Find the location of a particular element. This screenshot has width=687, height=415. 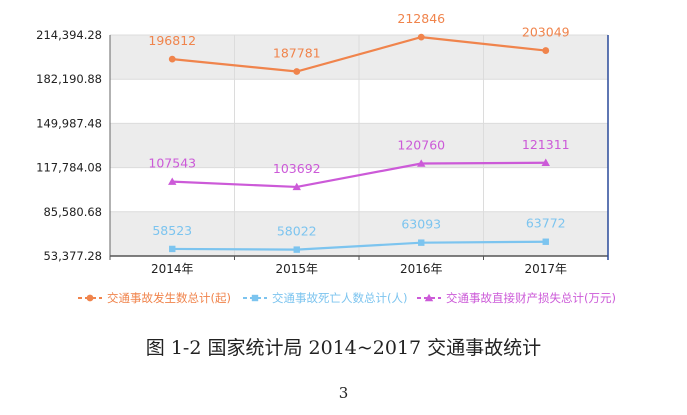

x-axis-tick-labels: 2014年 2015年 2016年 2017年 is located at coordinates (359, 269).